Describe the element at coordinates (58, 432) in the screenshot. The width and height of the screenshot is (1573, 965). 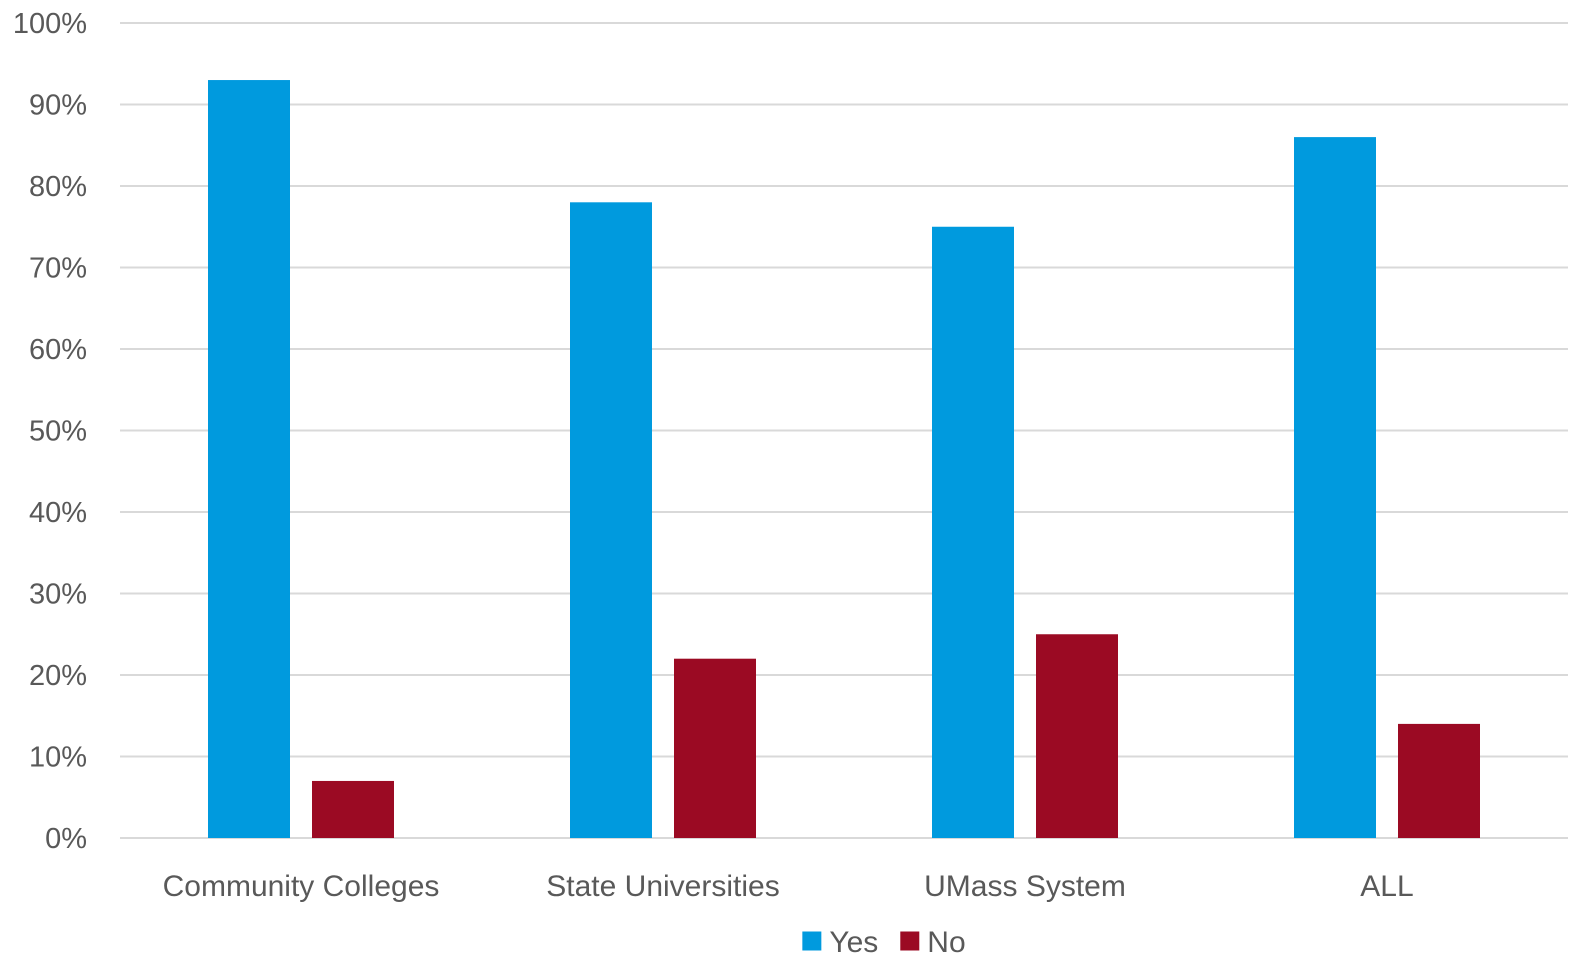
I see `y-tick-label: 50%` at that location.